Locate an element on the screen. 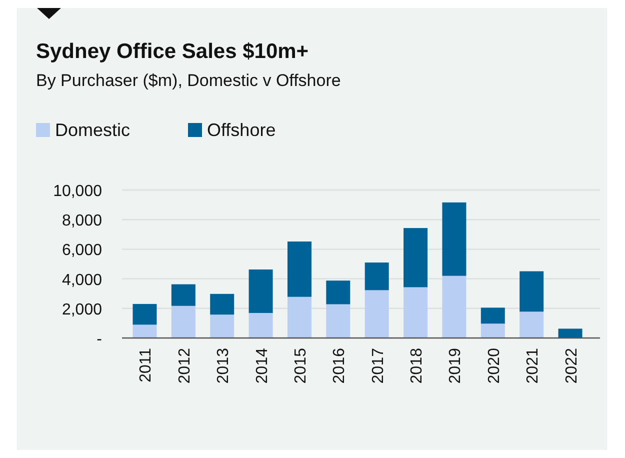 The image size is (625, 458). x-tick-label: 2020 is located at coordinates (494, 366).